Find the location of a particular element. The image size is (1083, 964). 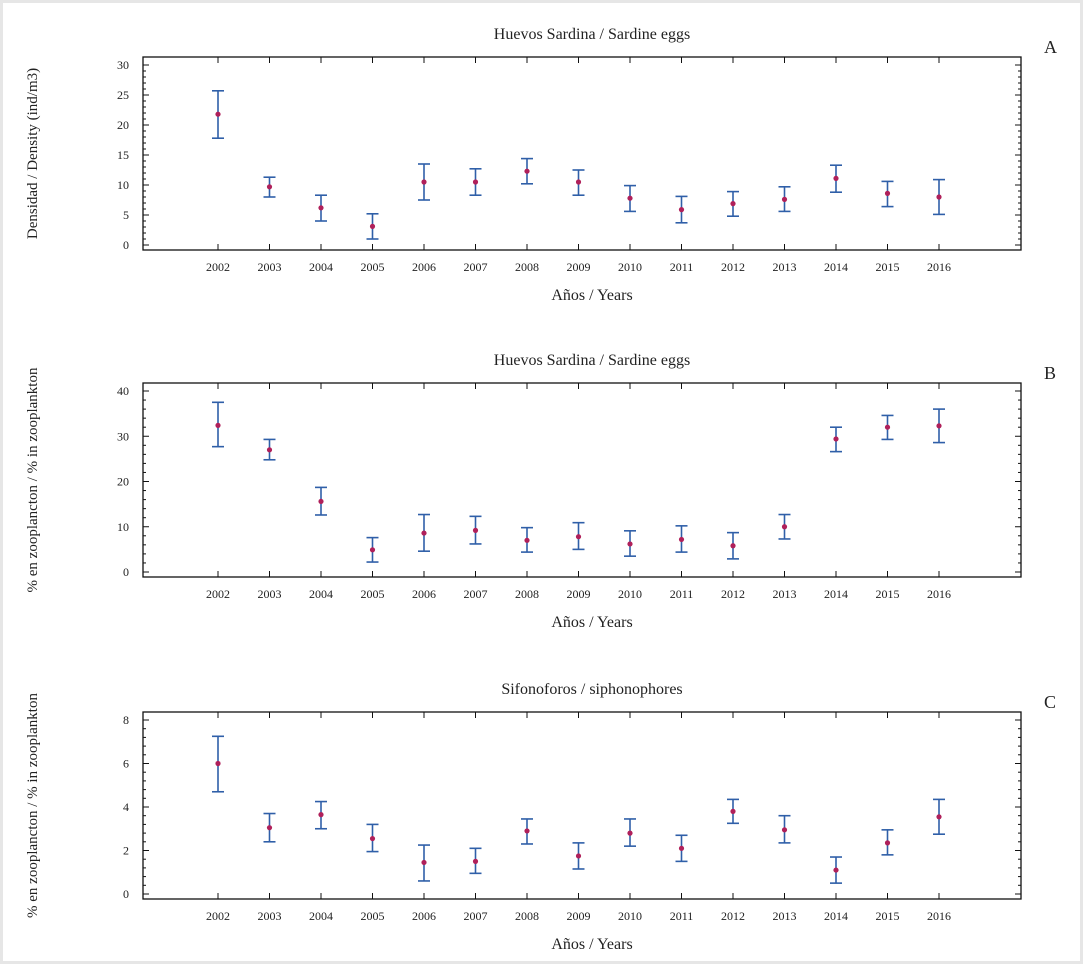

y-axis-label: Densidad / Density (ind/m3) is located at coordinates (33, 153).